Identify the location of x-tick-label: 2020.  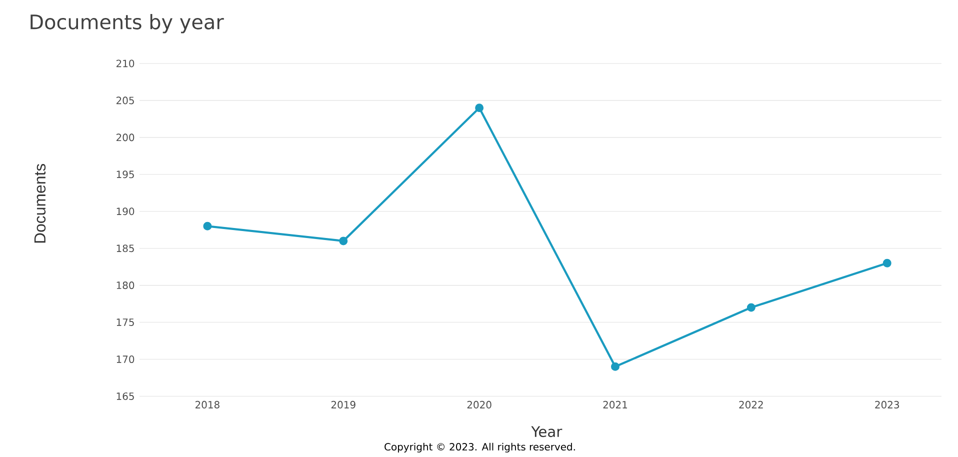
(479, 404).